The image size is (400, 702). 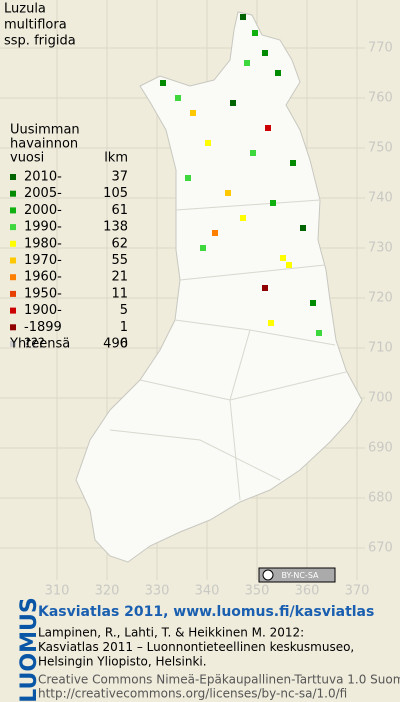 I want to click on grid-label-x: 360, so click(x=307, y=591).